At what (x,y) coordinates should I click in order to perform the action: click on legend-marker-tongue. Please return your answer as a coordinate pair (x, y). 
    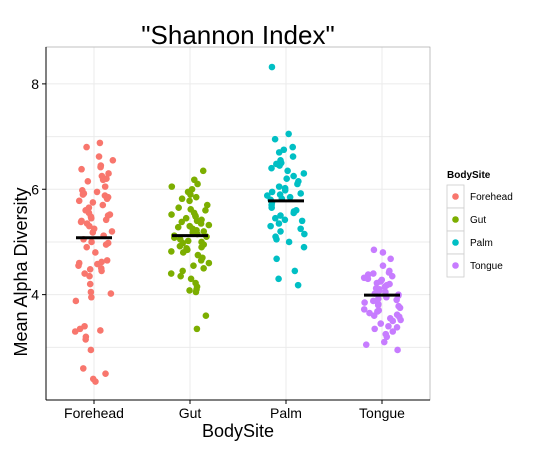
    Looking at the image, I should click on (455, 265).